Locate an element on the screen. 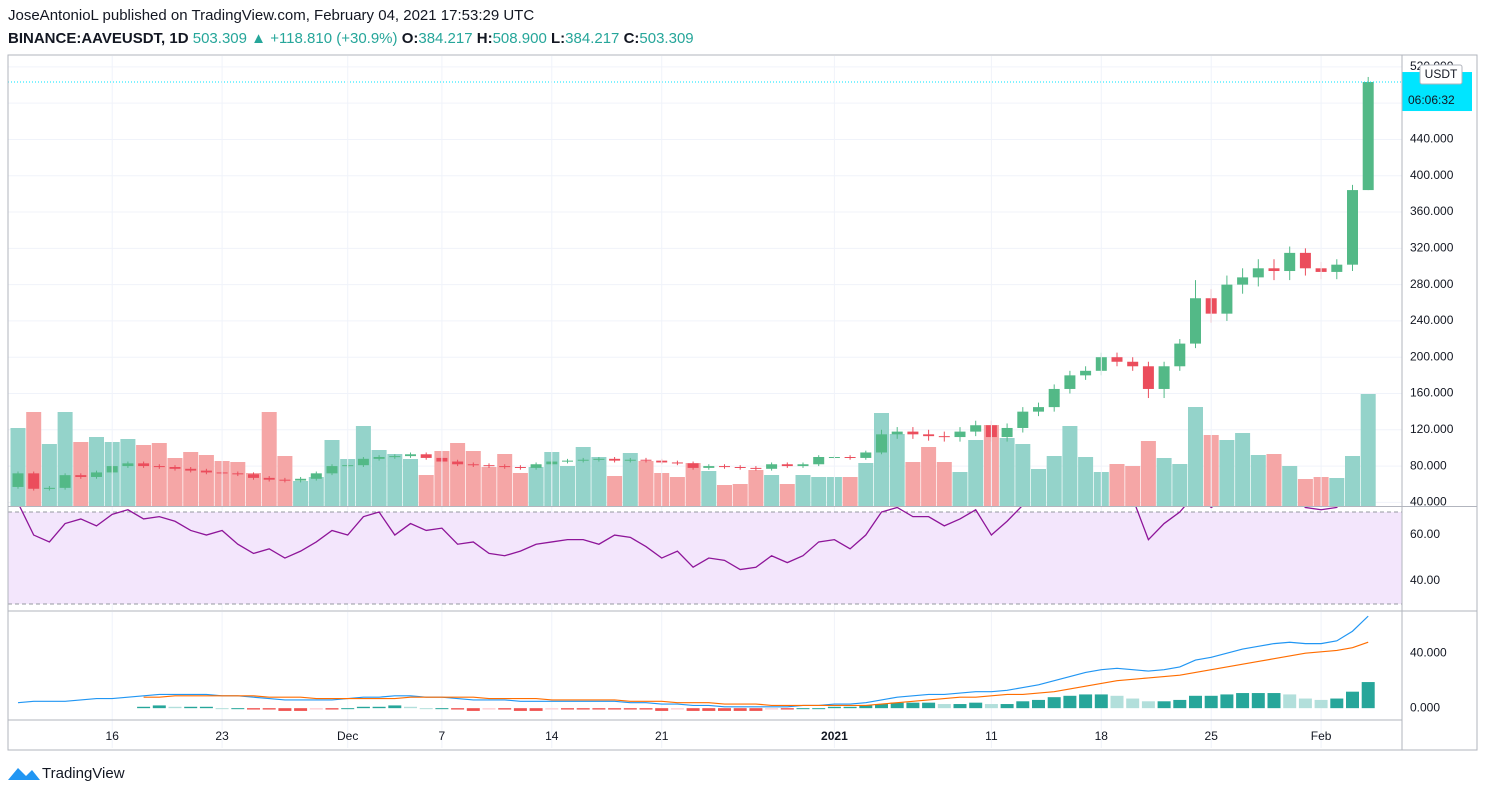 The image size is (1486, 797). y-tick-label: 80.000 is located at coordinates (1428, 465).